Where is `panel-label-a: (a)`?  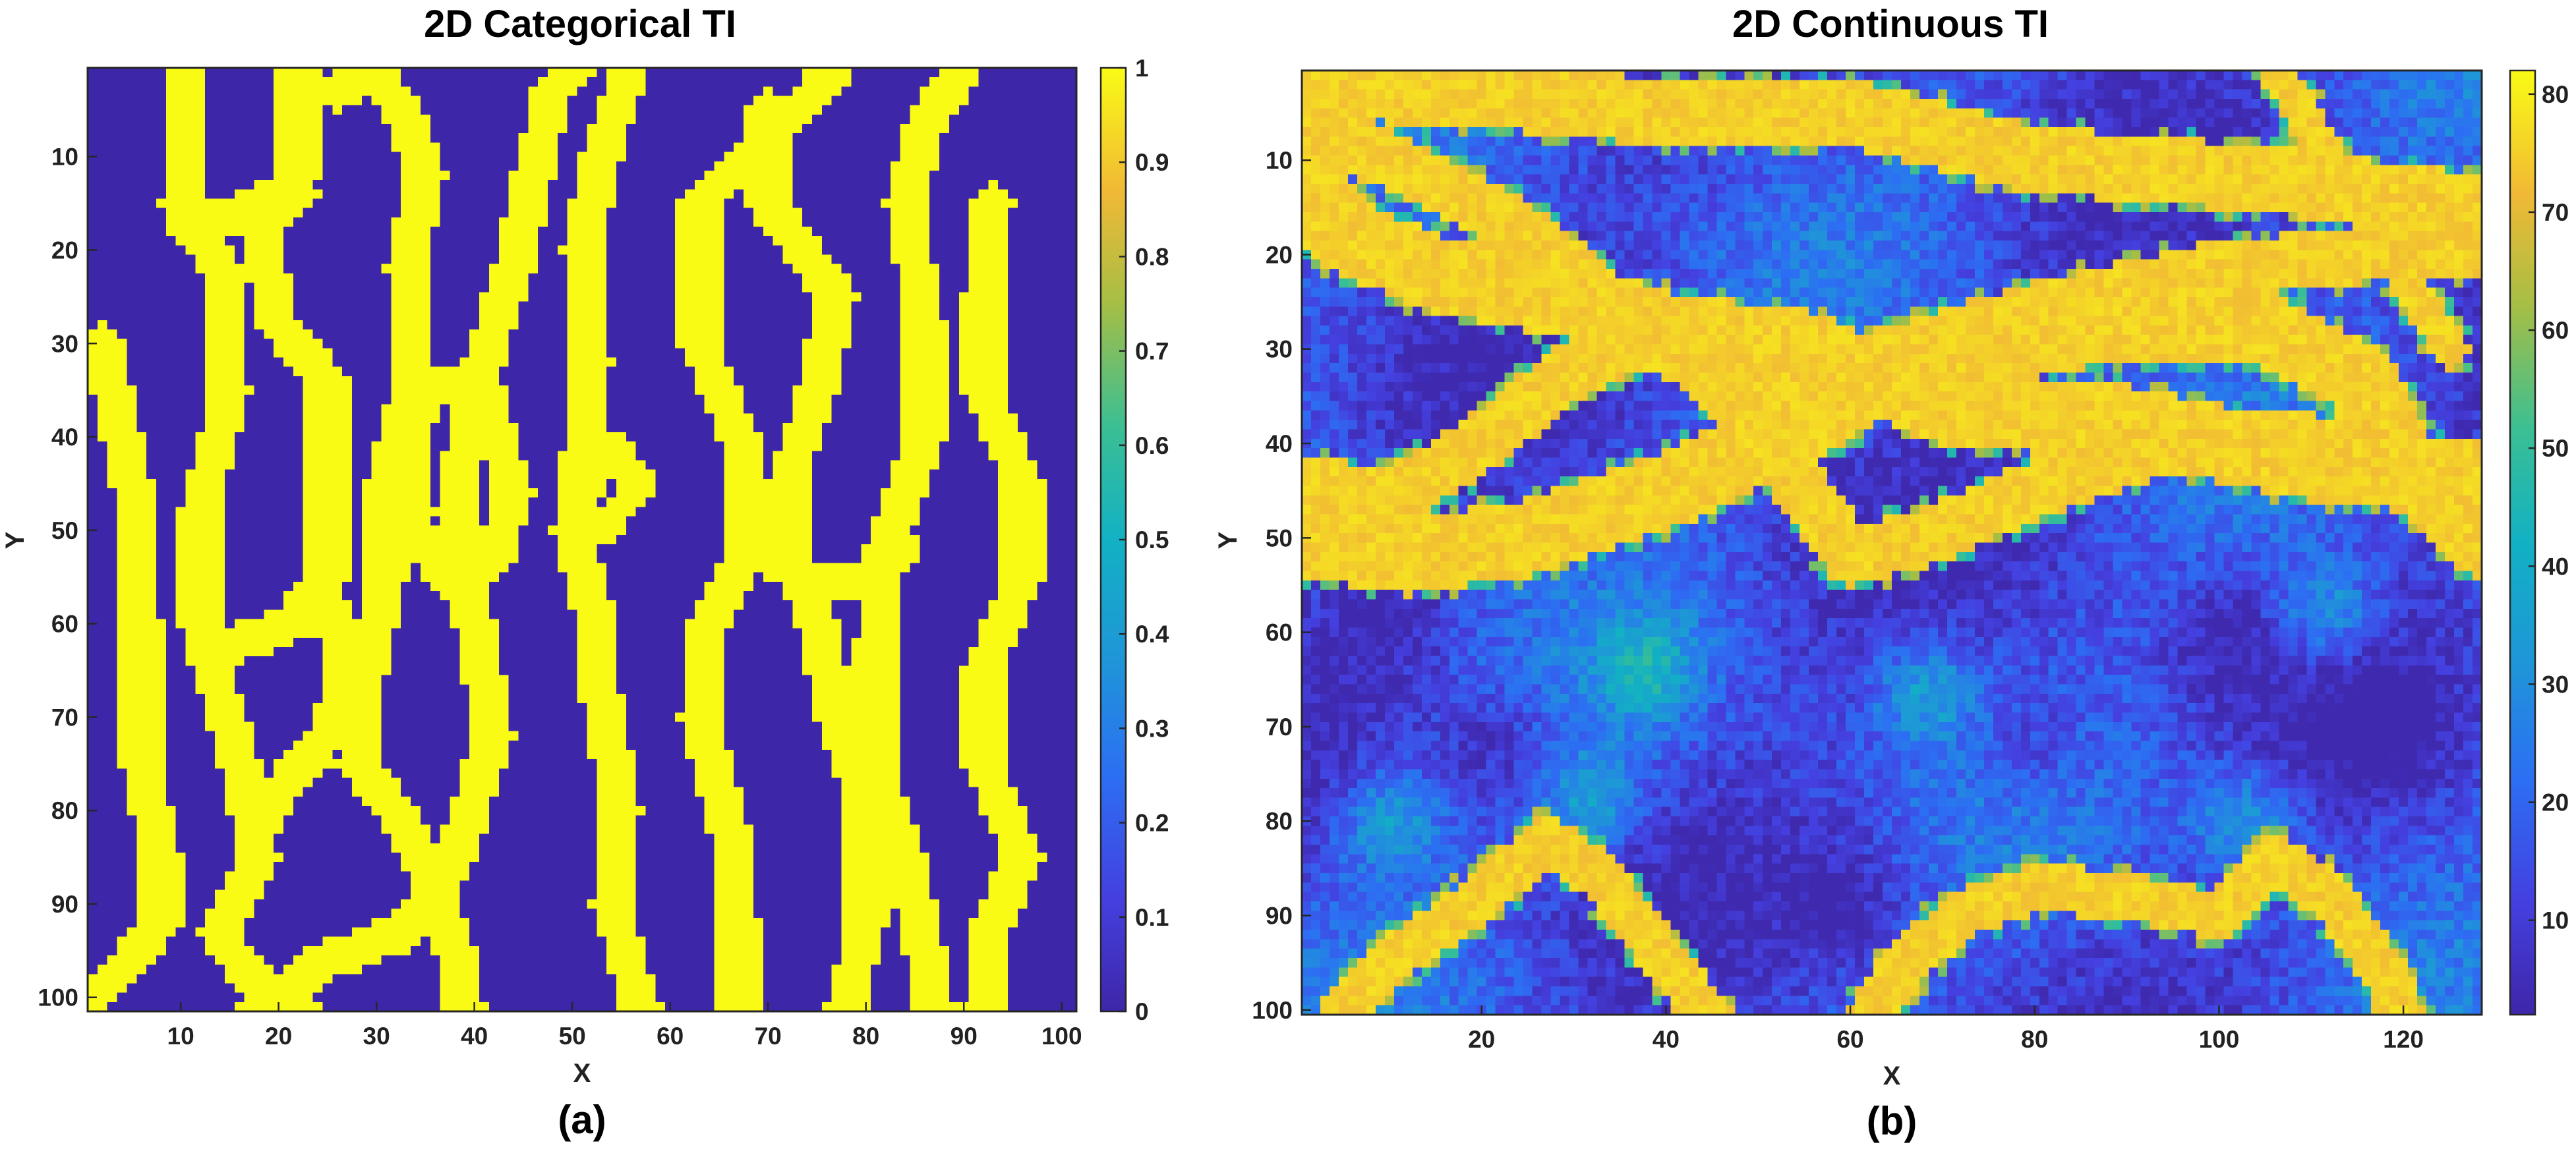 panel-label-a: (a) is located at coordinates (582, 1120).